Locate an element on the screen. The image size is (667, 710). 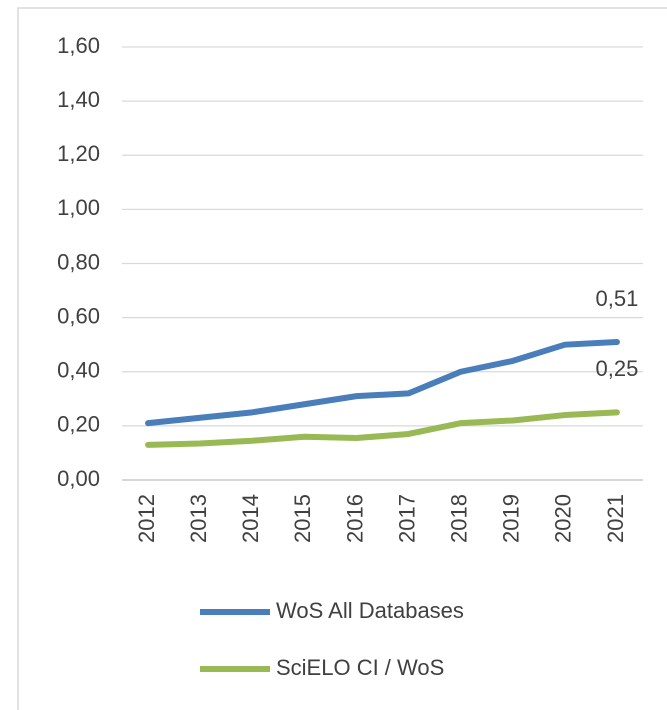
y-tick-label: 0,00 is located at coordinates (78, 478).